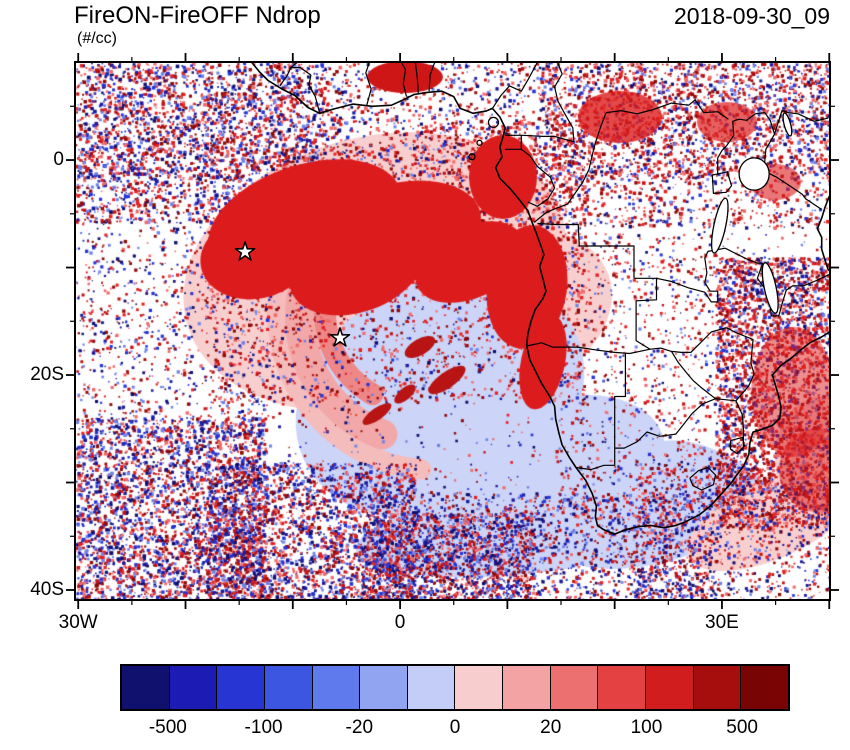  What do you see at coordinates (359, 727) in the screenshot?
I see `colorbar-tick-label: -20` at bounding box center [359, 727].